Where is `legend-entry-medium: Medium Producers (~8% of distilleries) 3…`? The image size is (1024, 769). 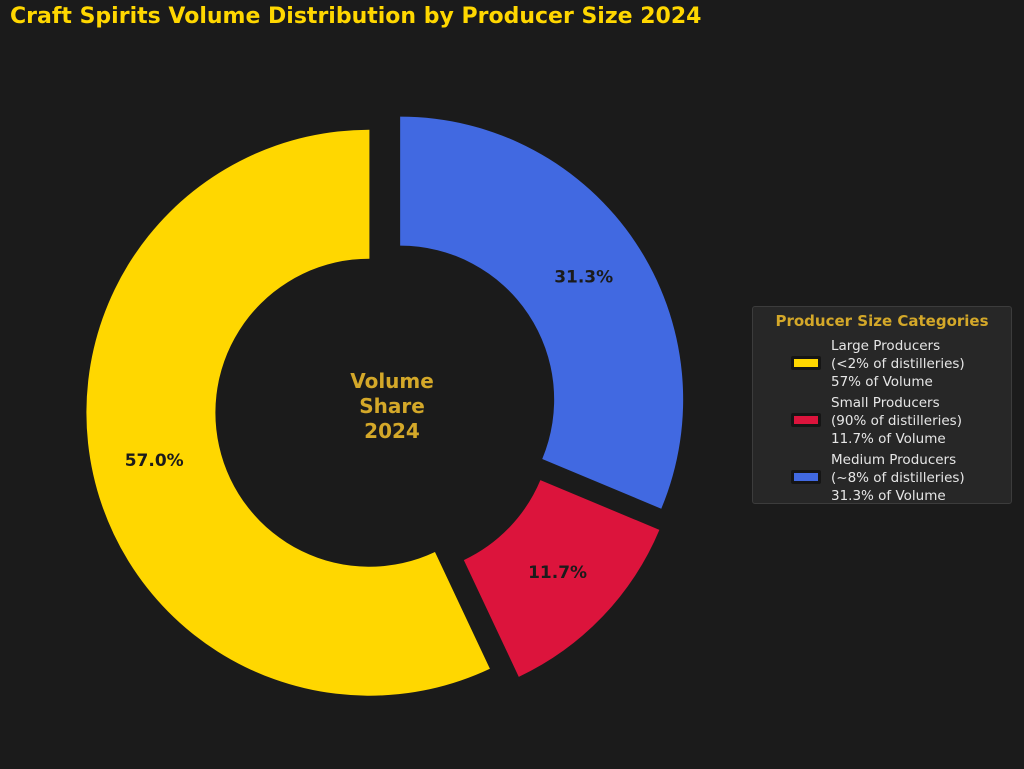 legend-entry-medium: Medium Producers (~8% of distilleries) 3… is located at coordinates (882, 478).